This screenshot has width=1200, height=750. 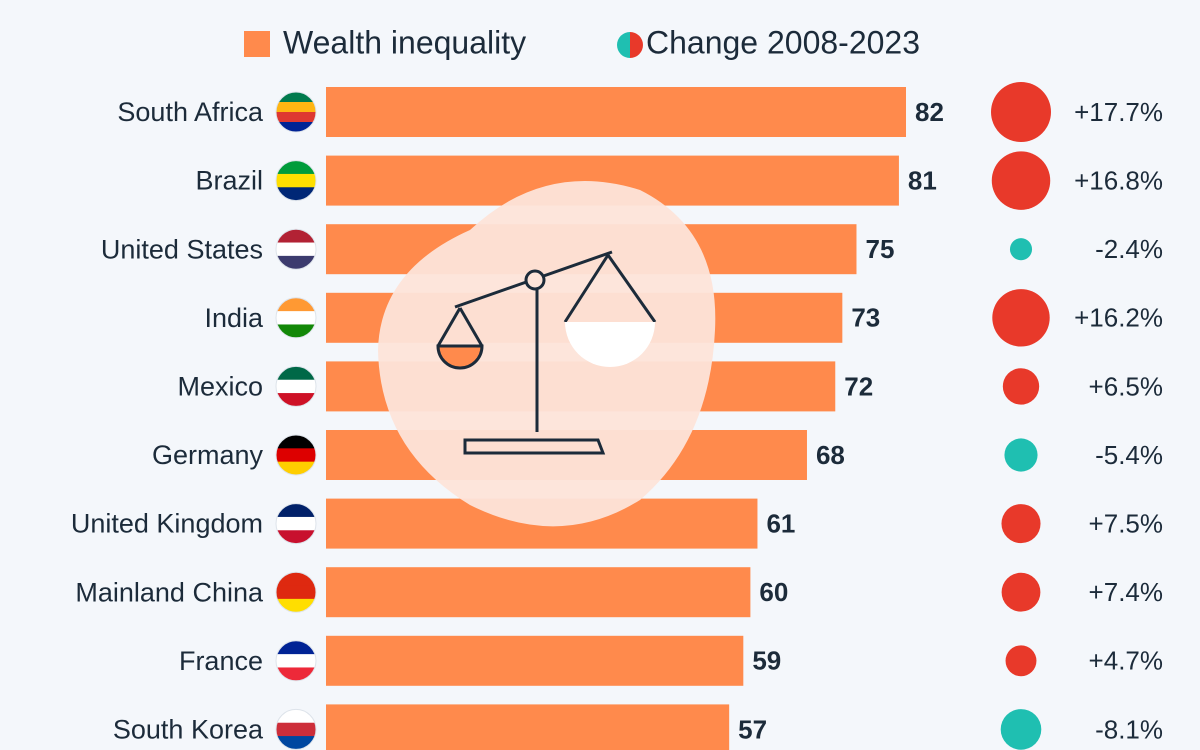 What do you see at coordinates (167, 524) in the screenshot?
I see `category-label: United Kingdom` at bounding box center [167, 524].